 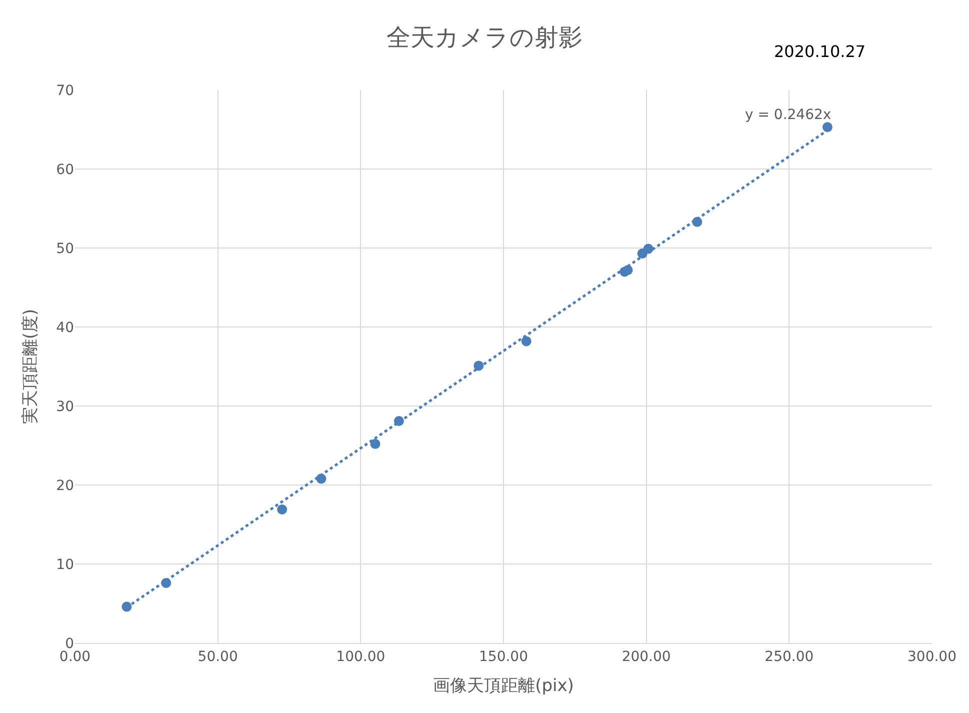 I want to click on y-tick-label: 20, so click(x=65, y=486).